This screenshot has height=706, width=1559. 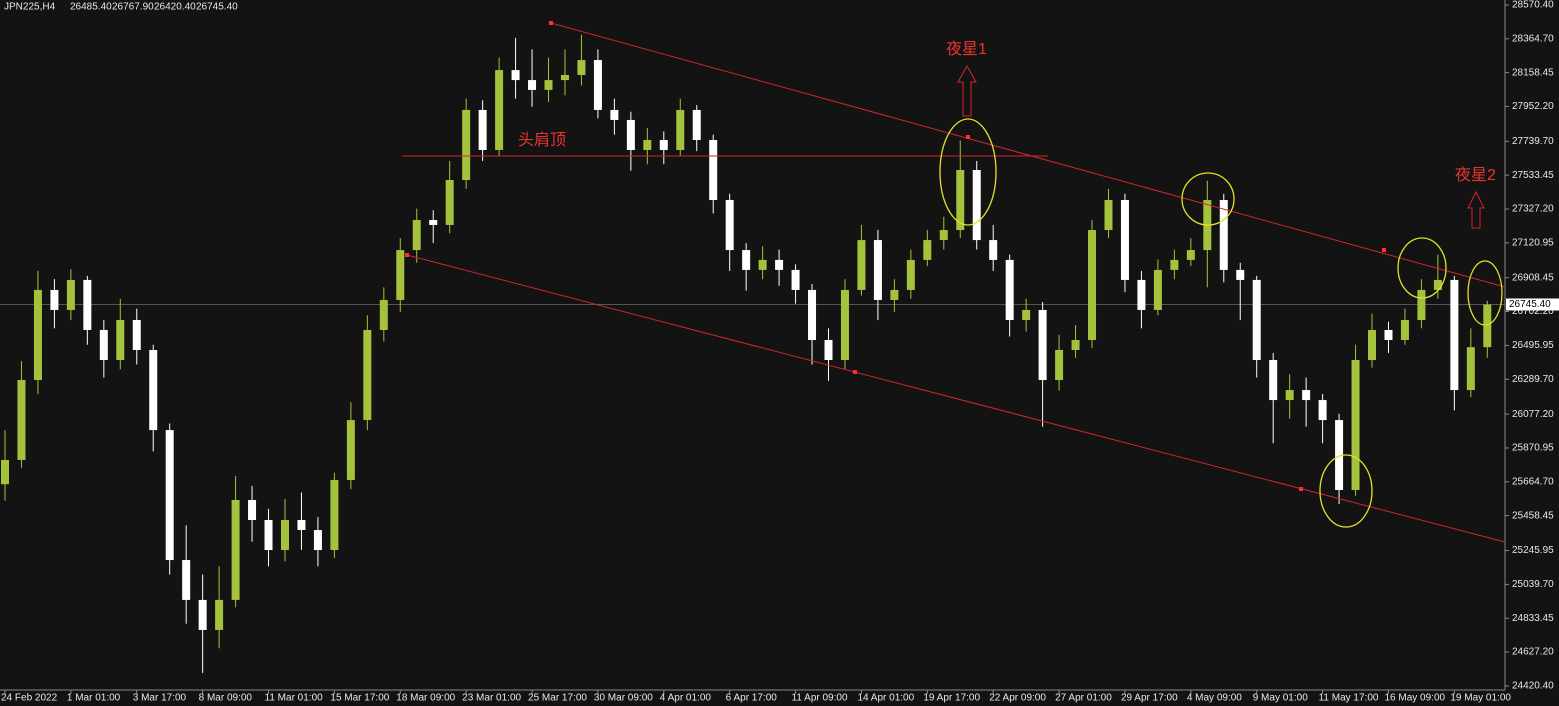 I want to click on y-tick-label: 24627.20, so click(x=1533, y=652).